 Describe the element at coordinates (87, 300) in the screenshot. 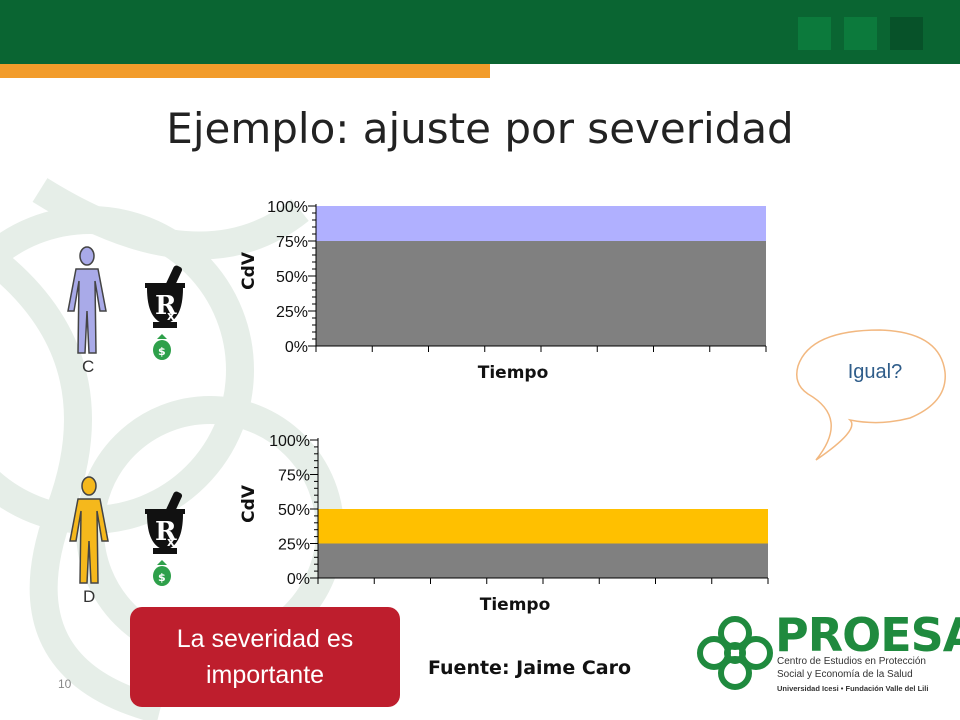

I see `person-c-icon` at that location.